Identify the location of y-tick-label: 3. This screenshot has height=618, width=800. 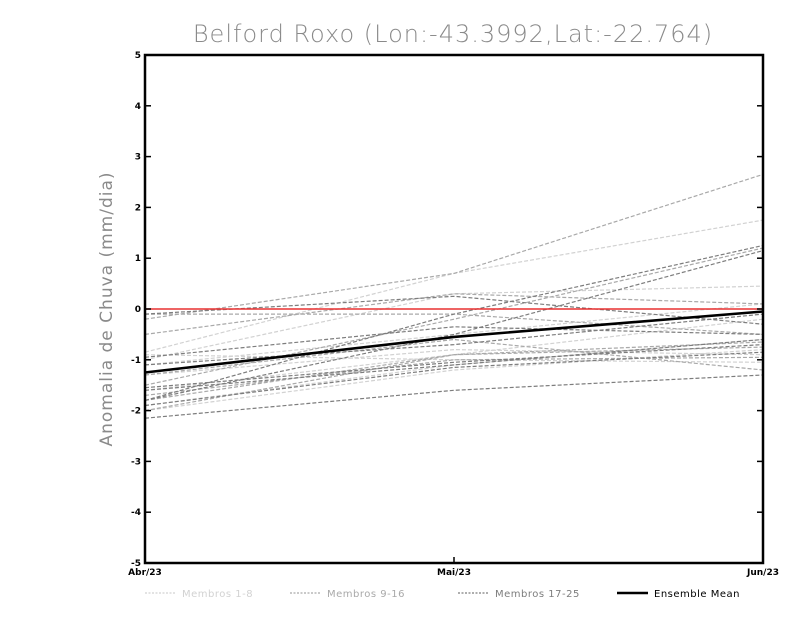
(138, 158).